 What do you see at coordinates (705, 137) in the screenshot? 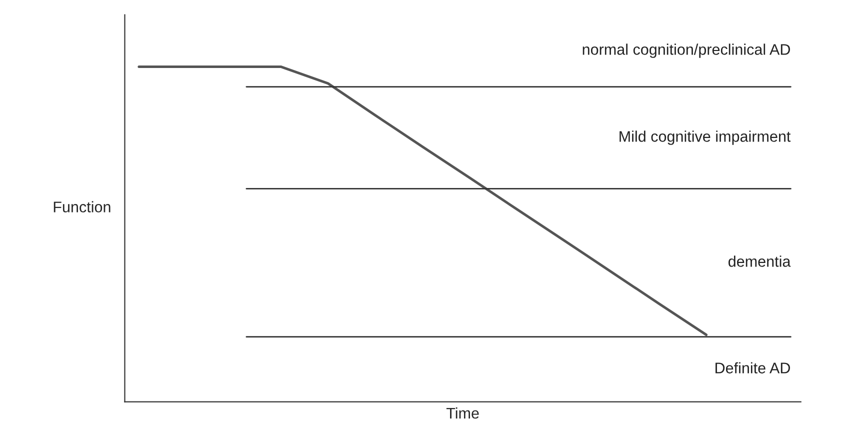
I see `annotation: Mild cognitive impairment` at bounding box center [705, 137].